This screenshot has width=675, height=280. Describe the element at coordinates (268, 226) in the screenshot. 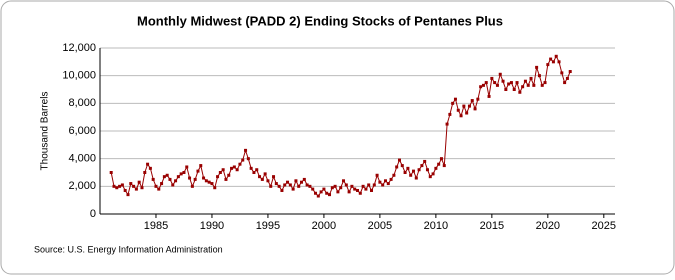

I see `x-tick-label: 1995` at that location.